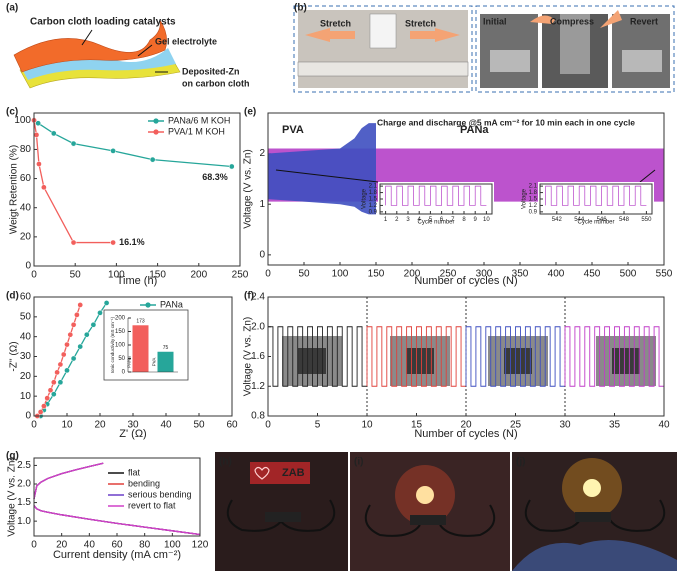 The height and width of the screenshot is (571, 677). I want to click on x-tick-label: 9, so click(476, 220).